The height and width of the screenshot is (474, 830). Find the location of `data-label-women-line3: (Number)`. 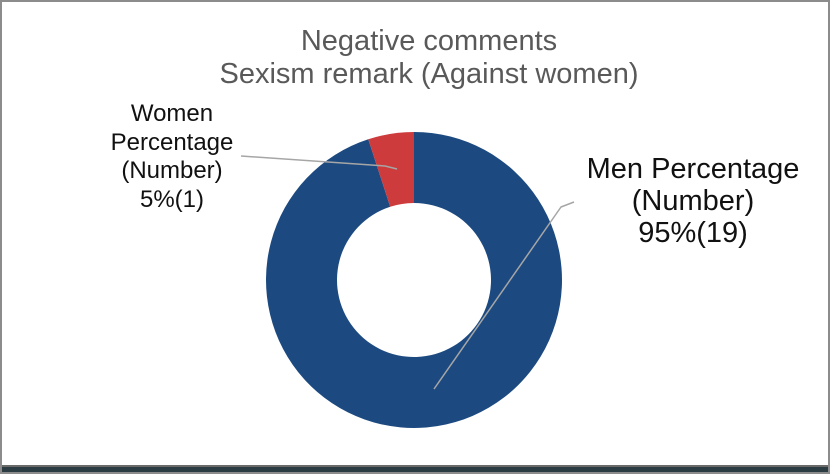

data-label-women-line3: (Number) is located at coordinates (172, 170).